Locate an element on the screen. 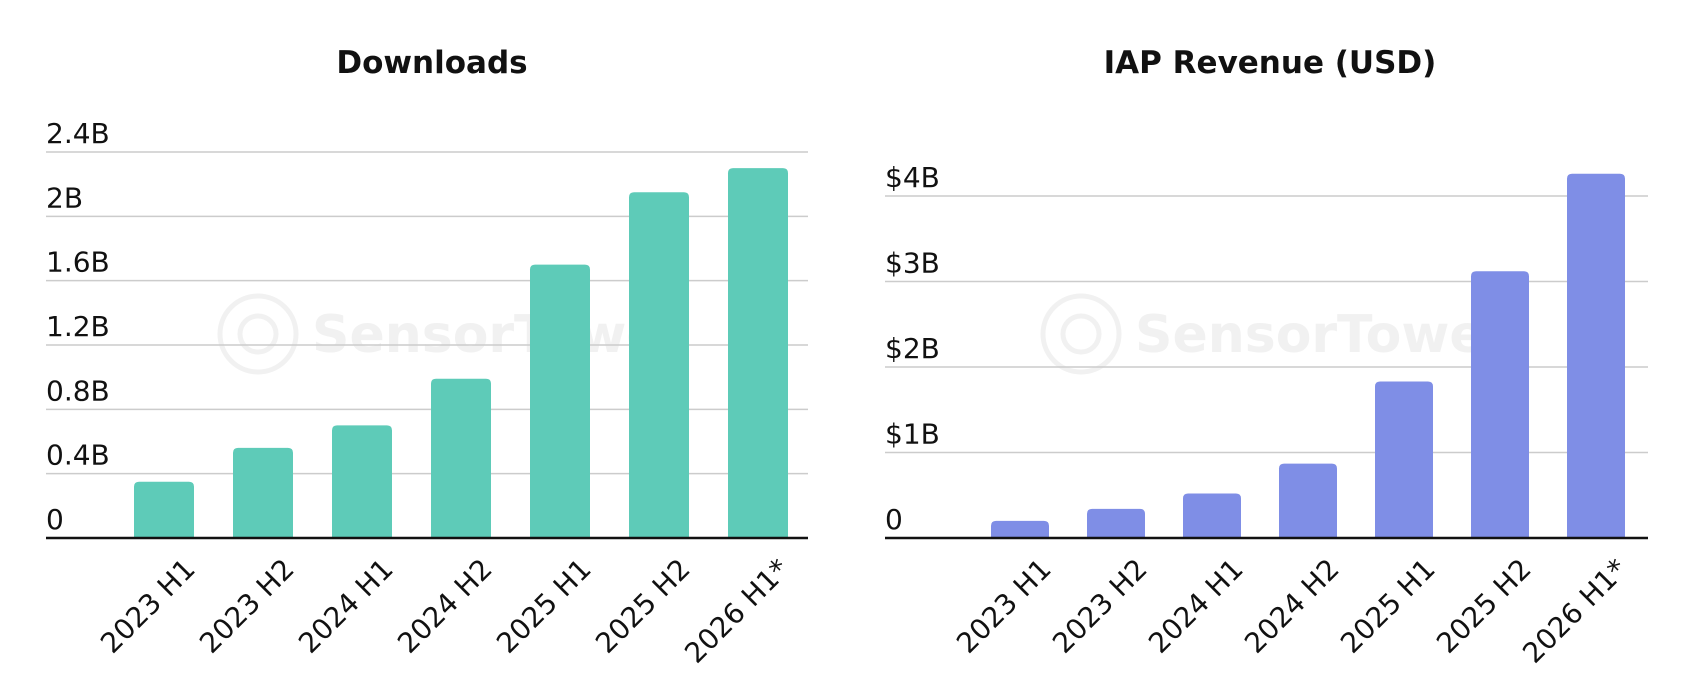 This screenshot has height=690, width=1698. y-tick-label: $1B is located at coordinates (912, 434).